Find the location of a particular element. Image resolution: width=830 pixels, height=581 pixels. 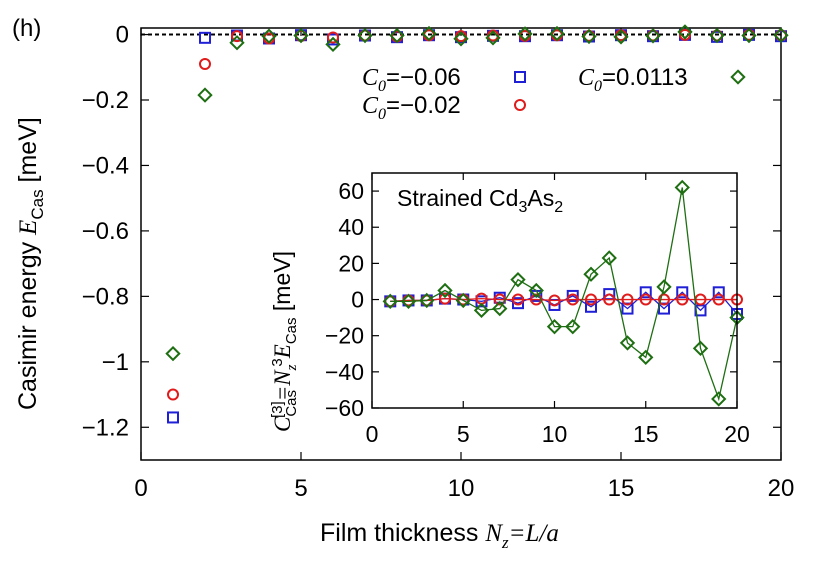

main-xlabel-prefix: Film thickness is located at coordinates (402, 533).